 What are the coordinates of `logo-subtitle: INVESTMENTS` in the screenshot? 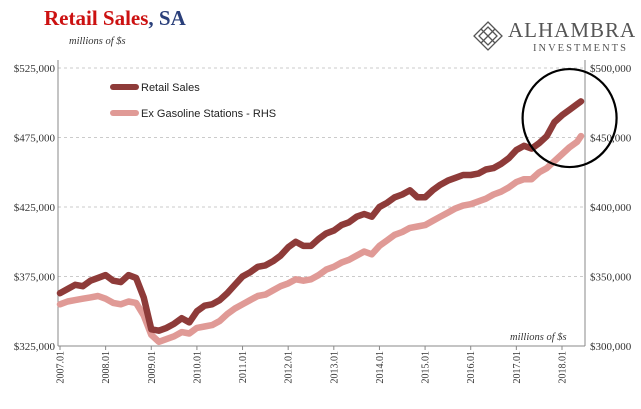 It's located at (580, 48).